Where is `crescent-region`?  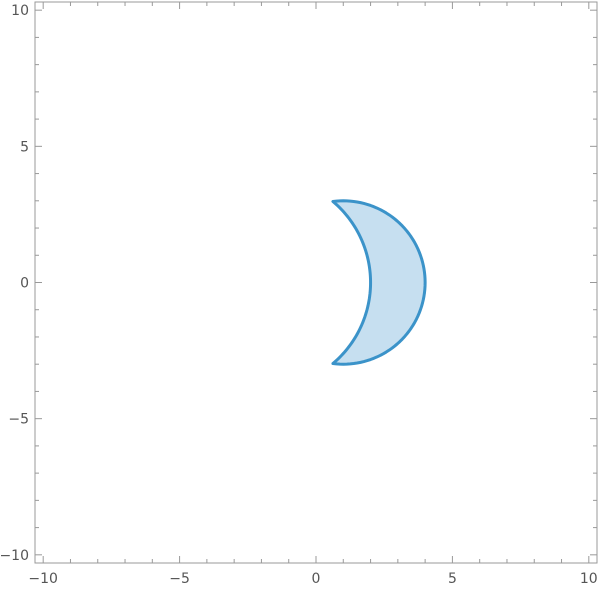 crescent-region is located at coordinates (379, 282).